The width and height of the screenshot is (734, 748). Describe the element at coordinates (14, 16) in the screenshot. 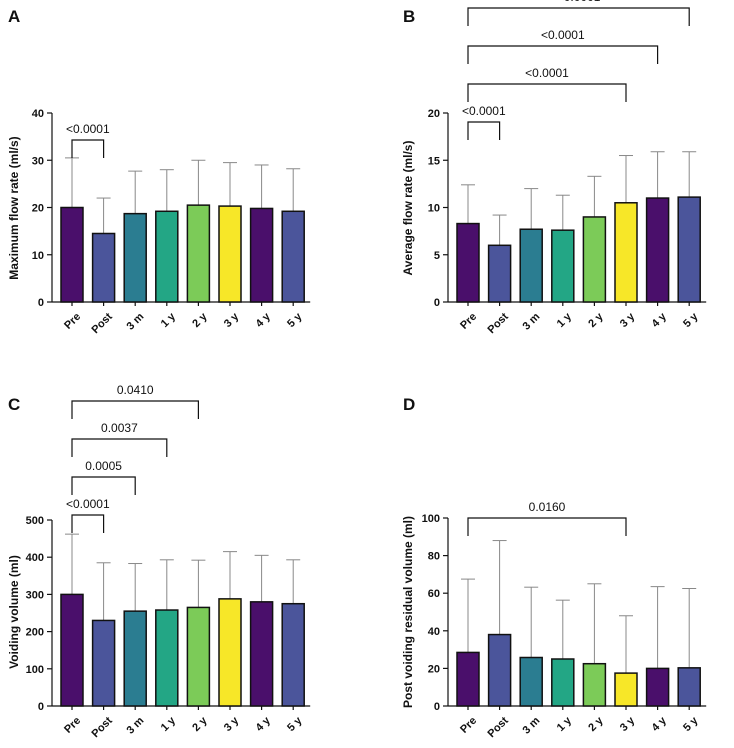

I see `panel-label: A` at that location.